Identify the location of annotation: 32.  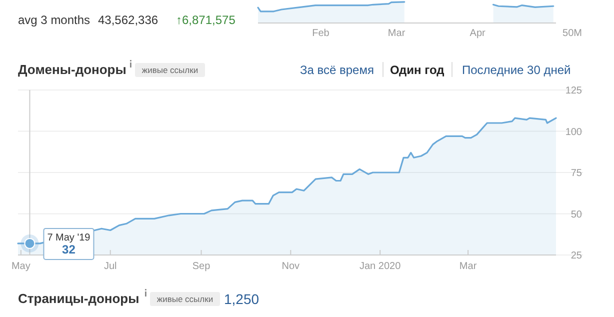
(69, 249).